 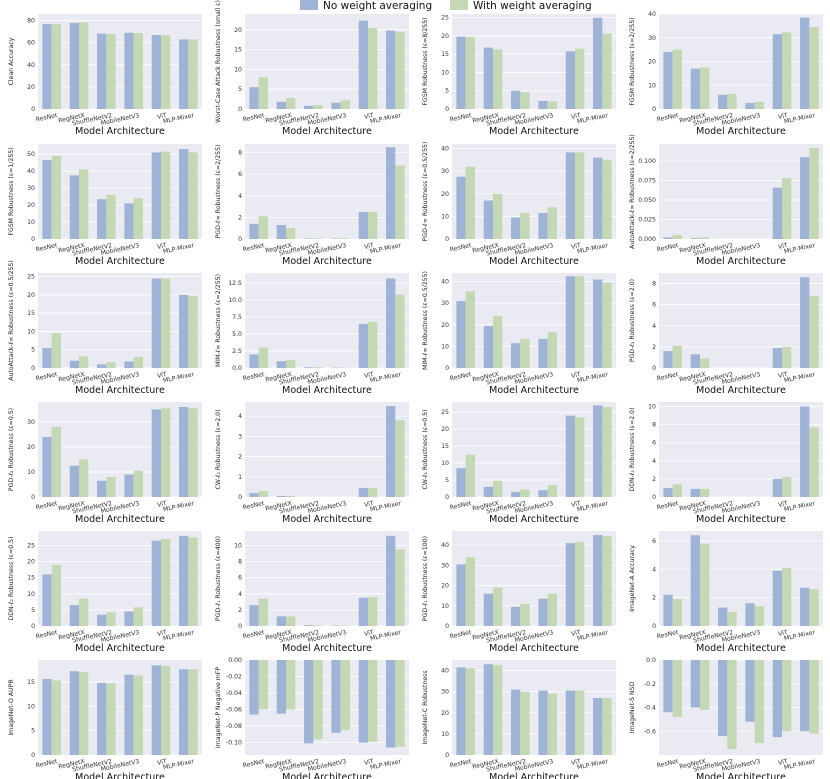 I want to click on y-tick-label: 5, so click(x=447, y=91).